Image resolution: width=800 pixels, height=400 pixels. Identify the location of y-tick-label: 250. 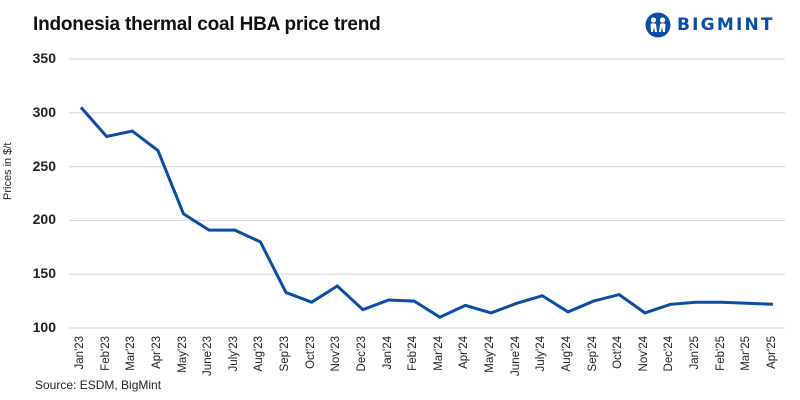
(44, 165).